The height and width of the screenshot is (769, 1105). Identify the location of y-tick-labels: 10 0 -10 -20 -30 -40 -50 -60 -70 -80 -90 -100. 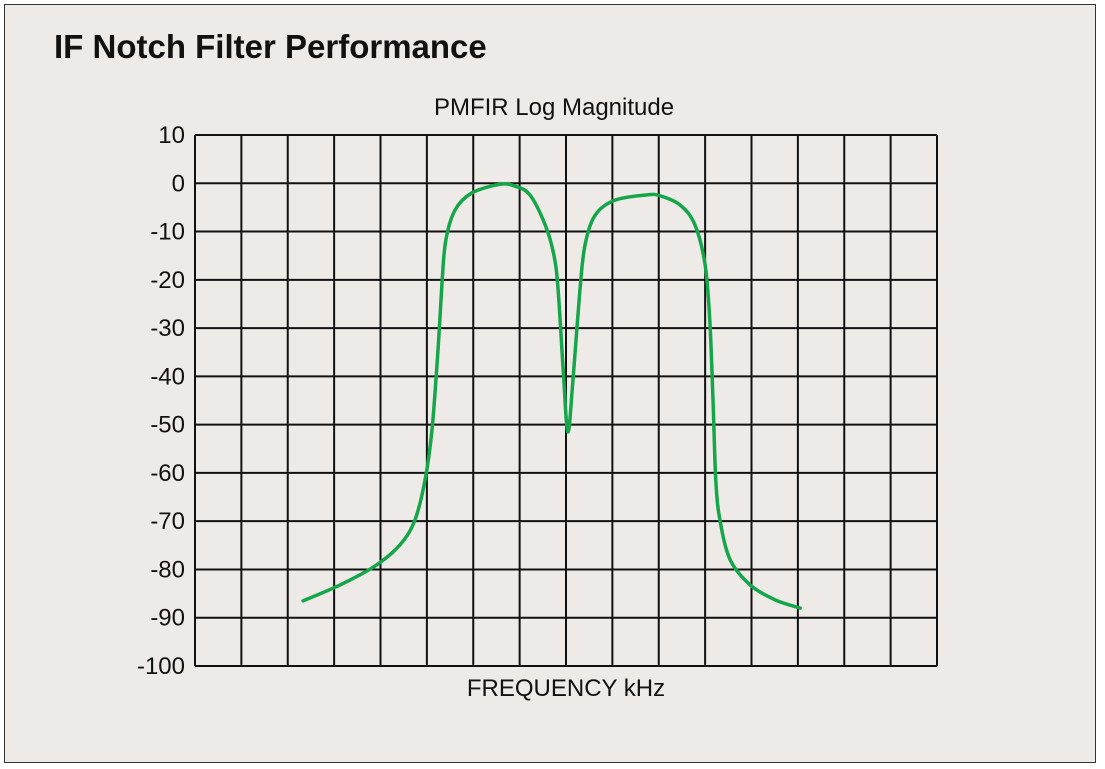
(161, 401).